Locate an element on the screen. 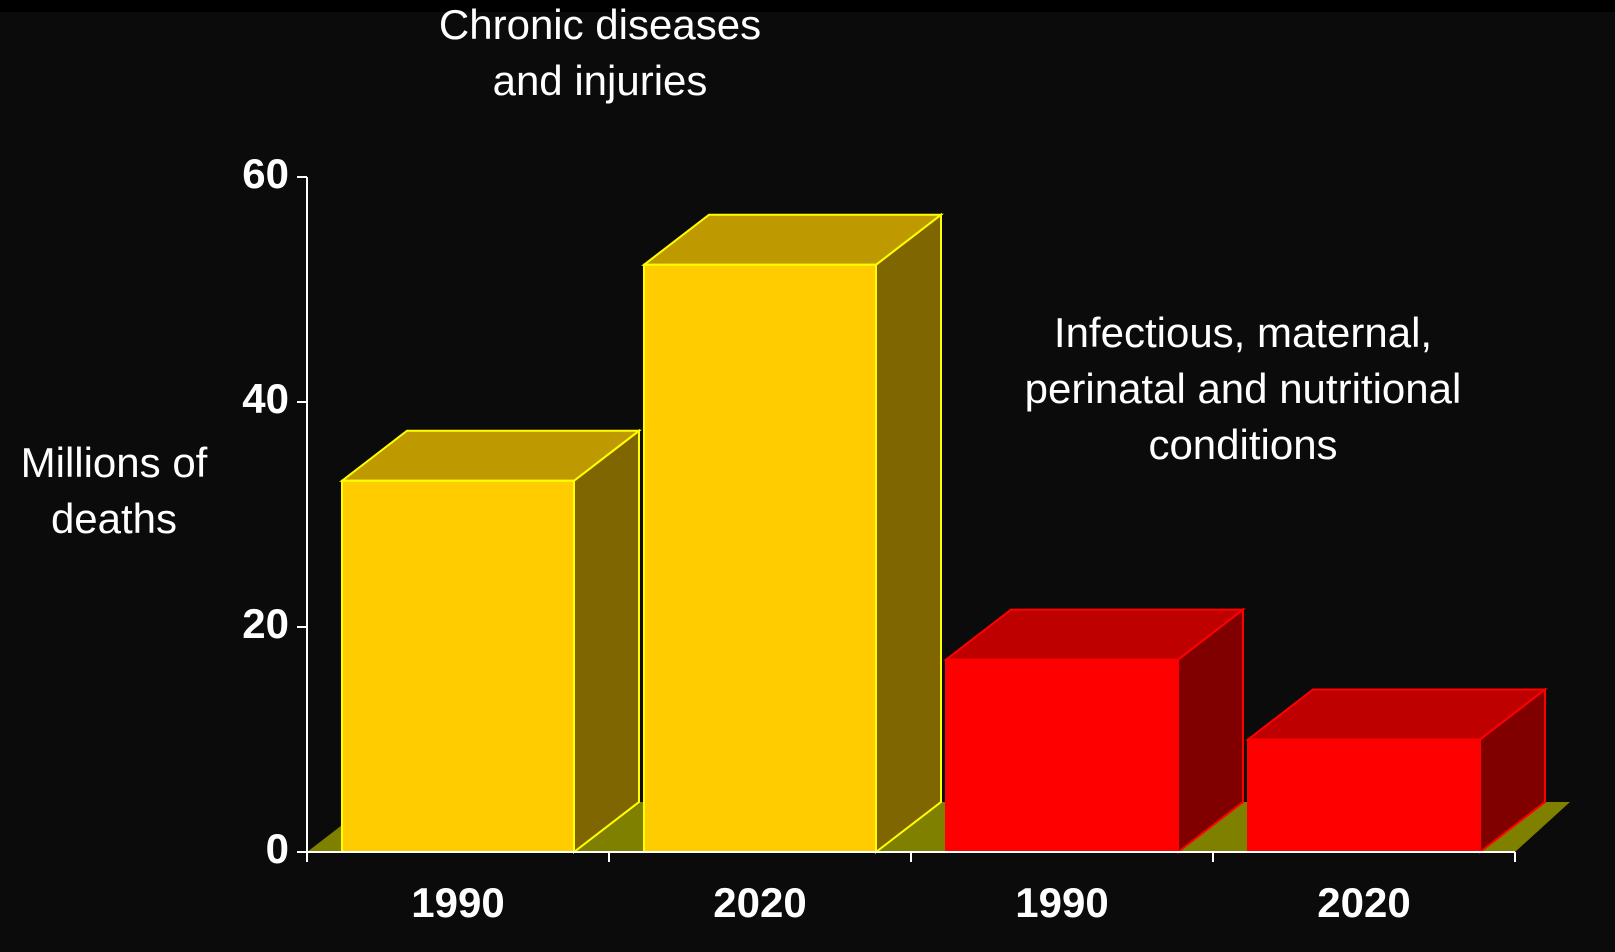 This screenshot has width=1615, height=952. y-axis-label: deaths is located at coordinates (114, 518).